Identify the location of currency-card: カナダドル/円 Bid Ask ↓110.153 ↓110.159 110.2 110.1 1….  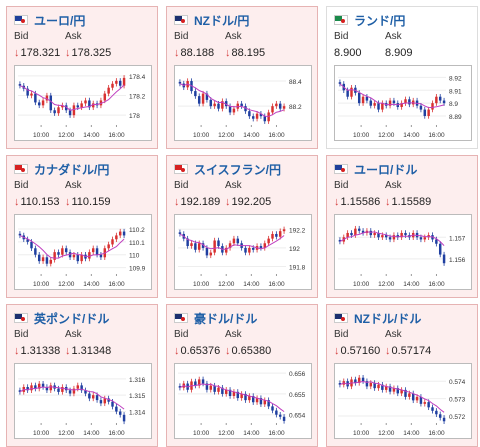
(82, 226).